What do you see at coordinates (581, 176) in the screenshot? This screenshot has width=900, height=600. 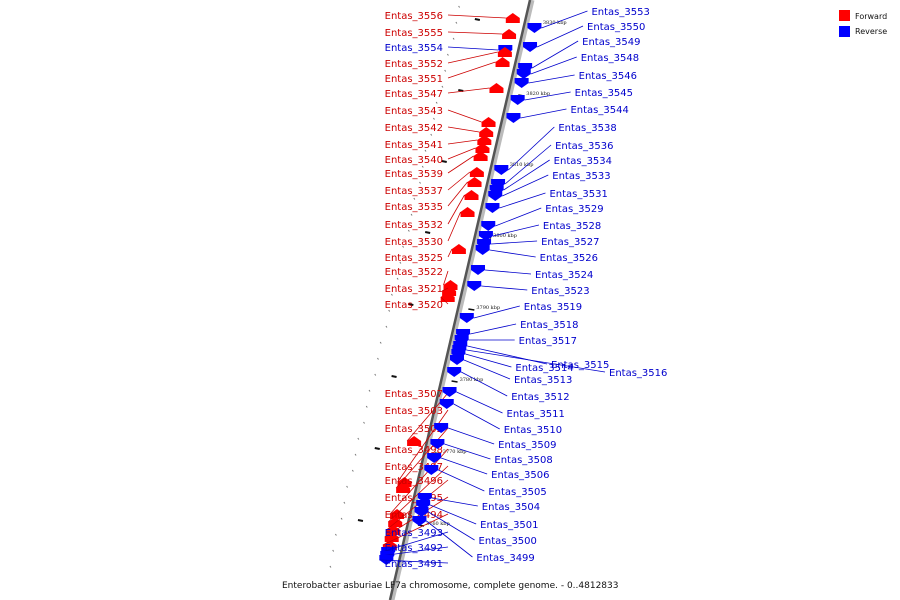 I see `gene-label-reverse: Entas_3533` at bounding box center [581, 176].